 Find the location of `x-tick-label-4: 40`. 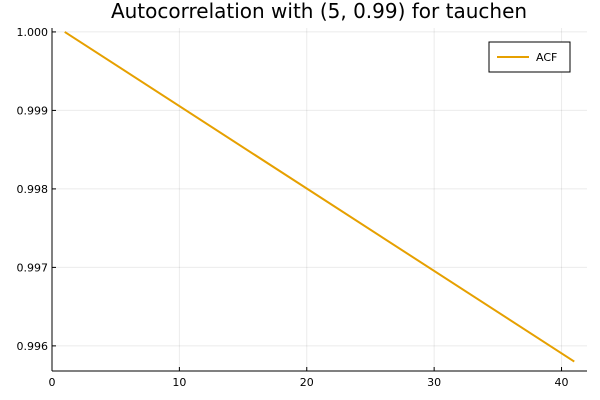

x-tick-label-4: 40 is located at coordinates (562, 382).